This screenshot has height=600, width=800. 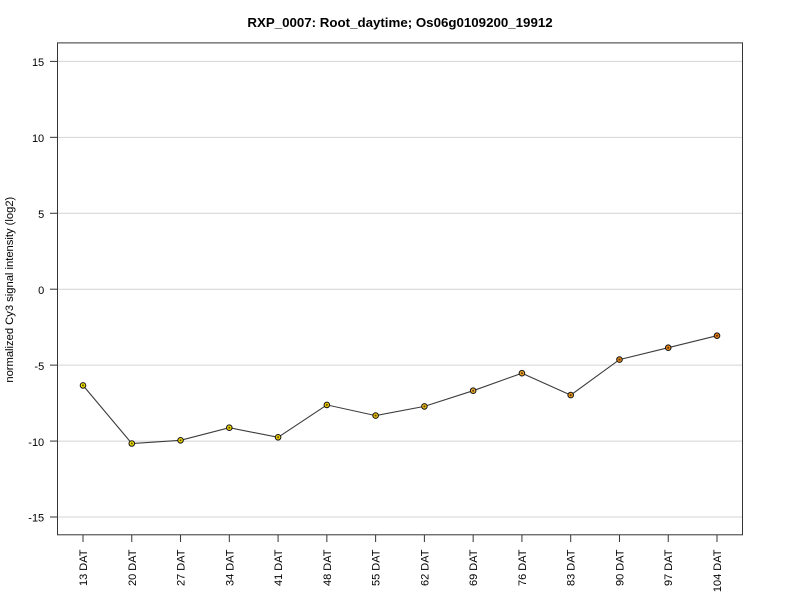 What do you see at coordinates (133, 567) in the screenshot?
I see `svg-text: 20 DAT` at bounding box center [133, 567].